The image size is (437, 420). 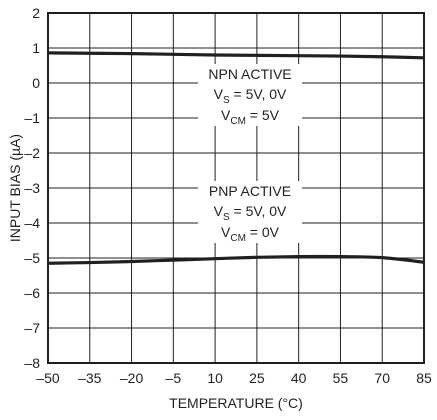 What do you see at coordinates (32, 258) in the screenshot?
I see `y-tick-label: –5` at bounding box center [32, 258].